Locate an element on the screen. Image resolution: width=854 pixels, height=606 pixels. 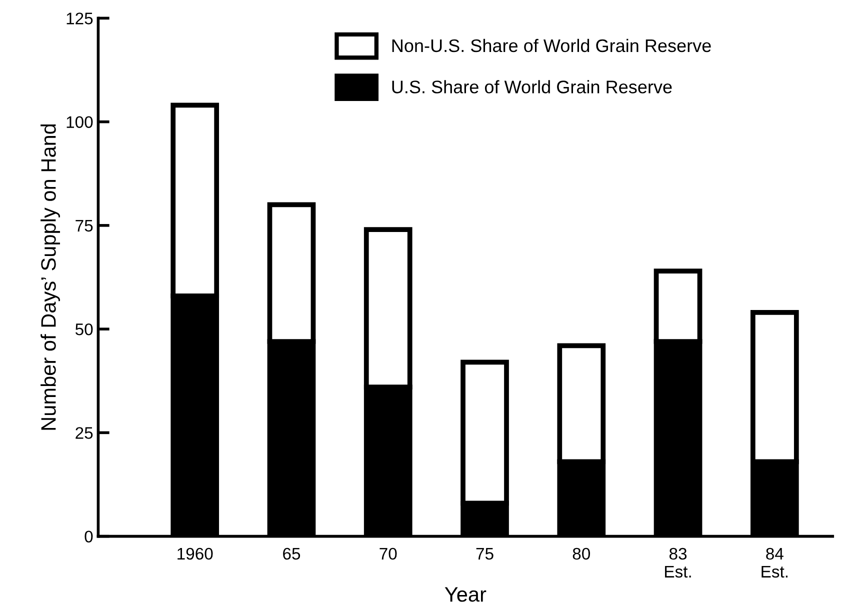
y-tick-label: 0 is located at coordinates (88, 536).